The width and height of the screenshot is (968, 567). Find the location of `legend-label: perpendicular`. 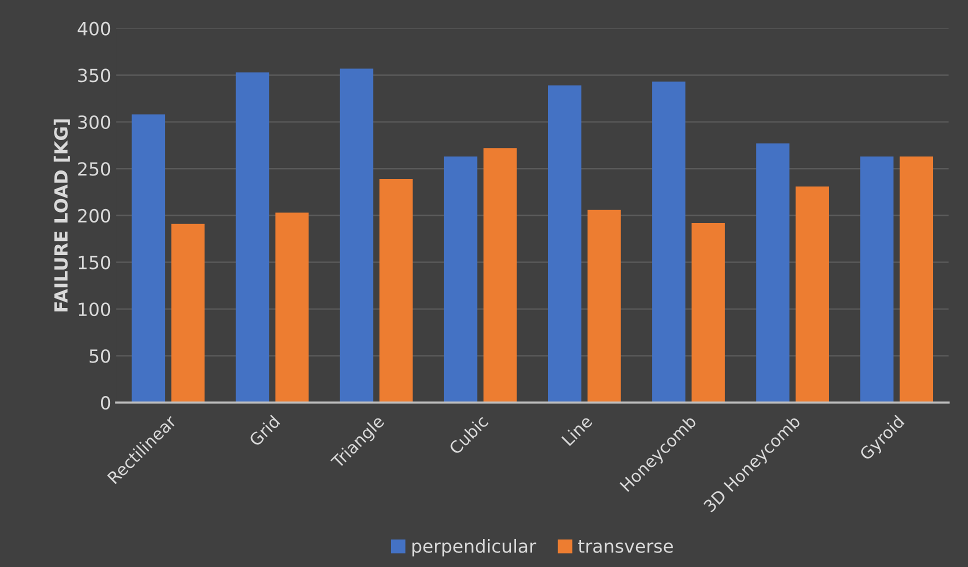

legend-label: perpendicular is located at coordinates (474, 547).